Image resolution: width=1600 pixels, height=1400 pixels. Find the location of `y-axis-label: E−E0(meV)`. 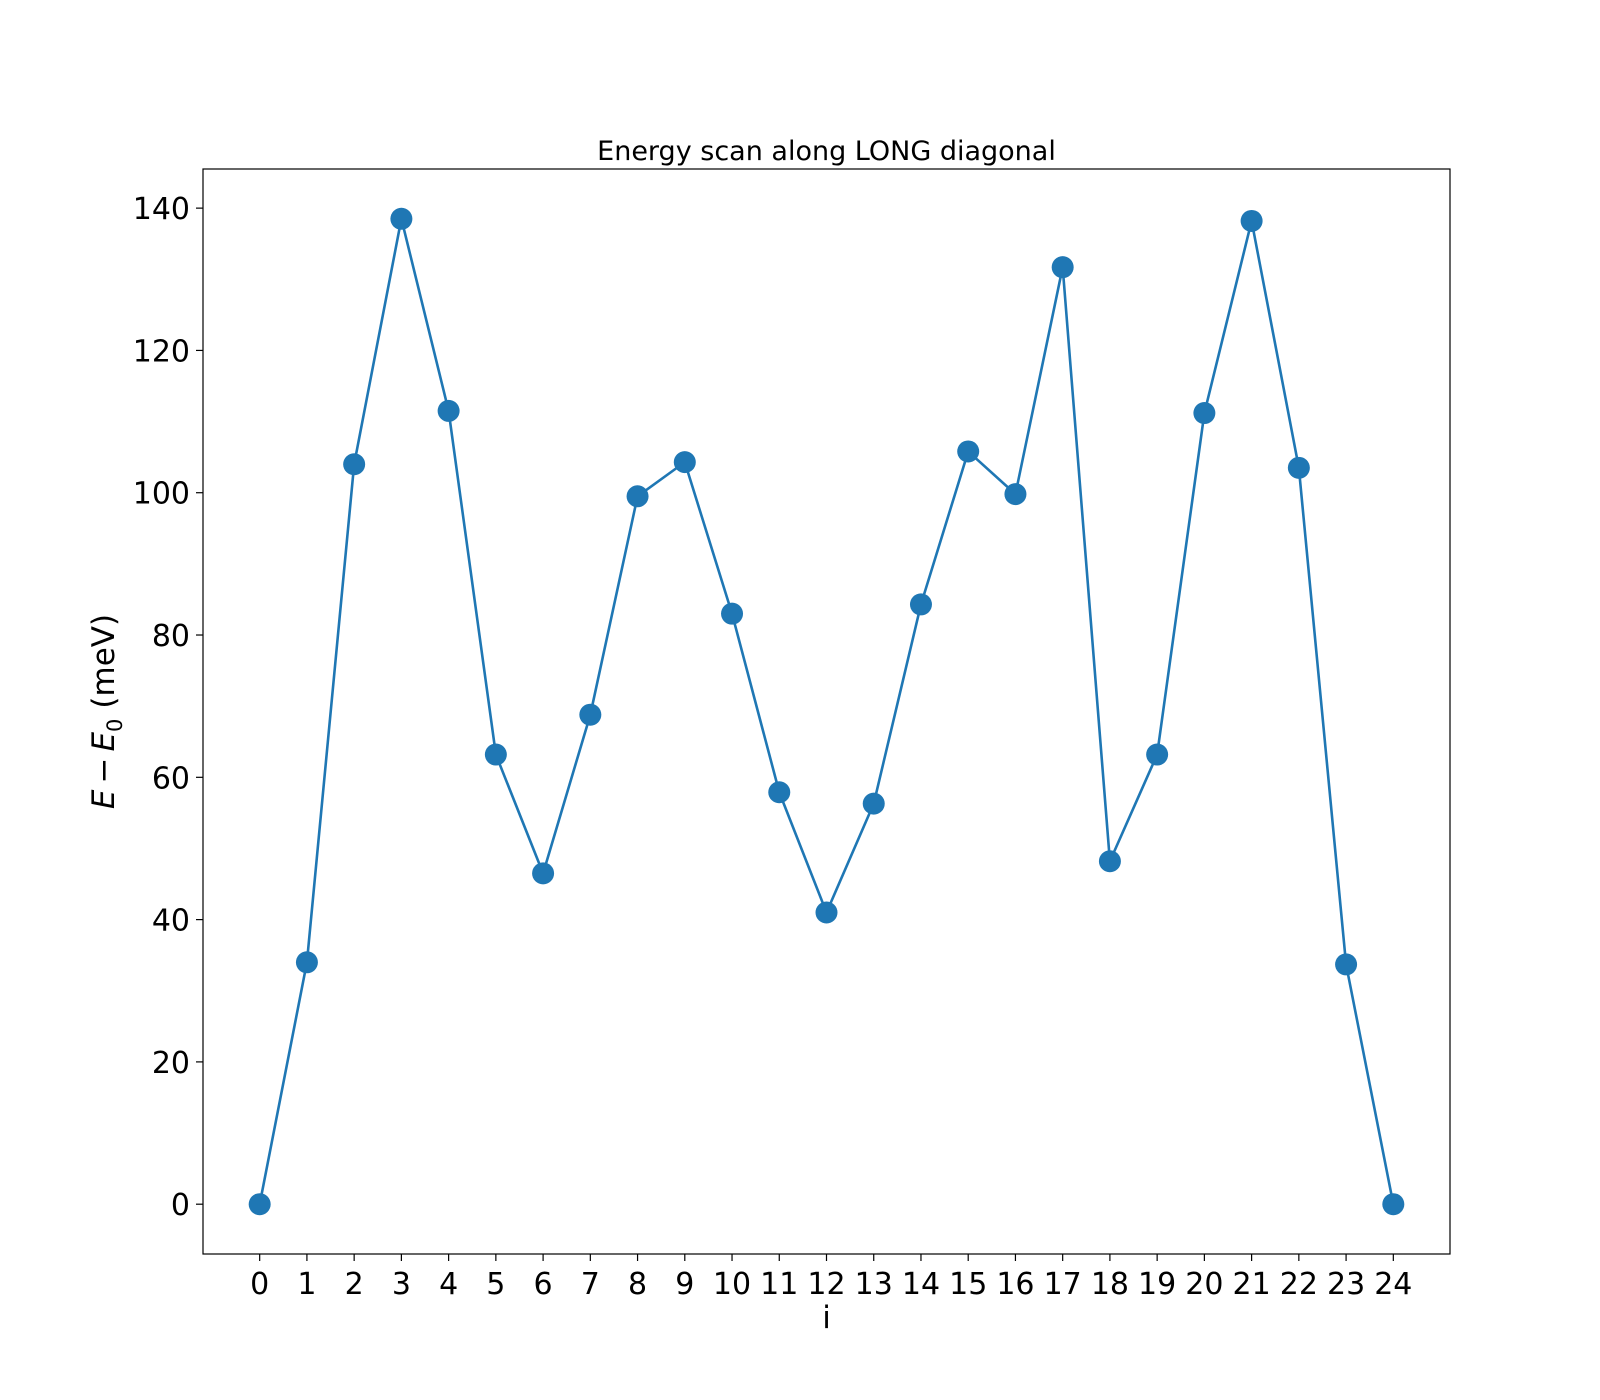

y-axis-label: E−E0(meV) is located at coordinates (106, 711).